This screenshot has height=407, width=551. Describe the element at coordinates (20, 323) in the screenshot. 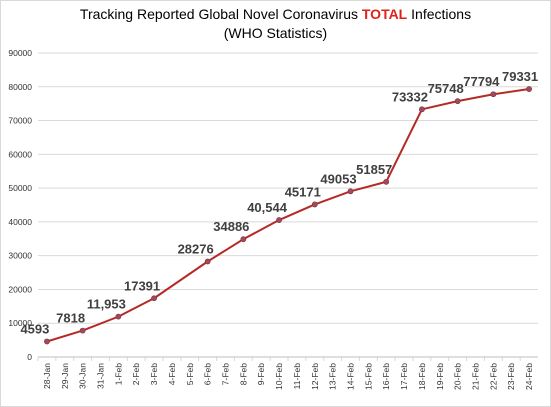

I see `y-tick-label: 10000` at that location.